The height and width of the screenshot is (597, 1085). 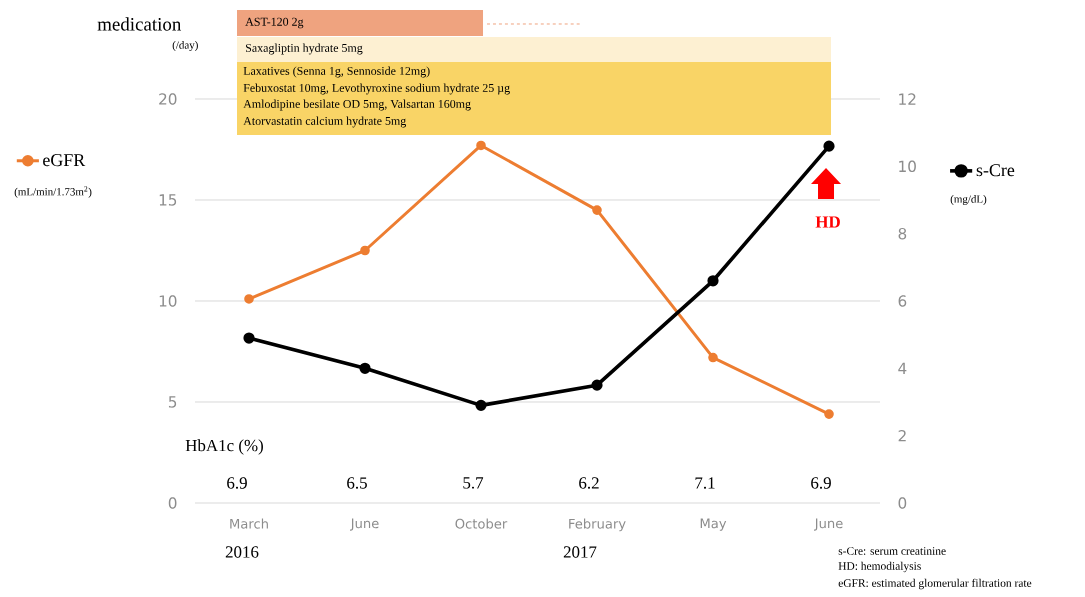 What do you see at coordinates (589, 483) in the screenshot?
I see `annotation: 6.2` at bounding box center [589, 483].